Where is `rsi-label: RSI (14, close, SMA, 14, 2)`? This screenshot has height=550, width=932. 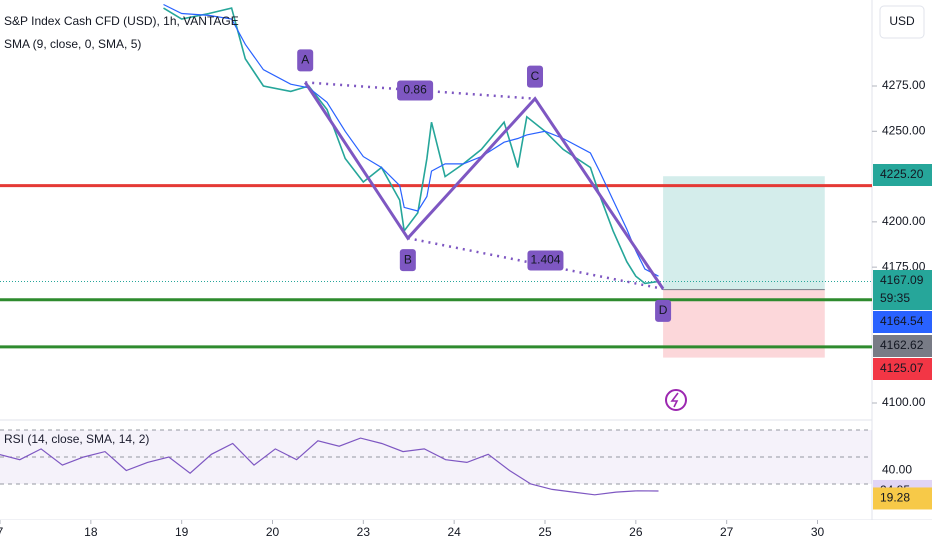 rsi-label: RSI (14, close, SMA, 14, 2) is located at coordinates (76, 439).